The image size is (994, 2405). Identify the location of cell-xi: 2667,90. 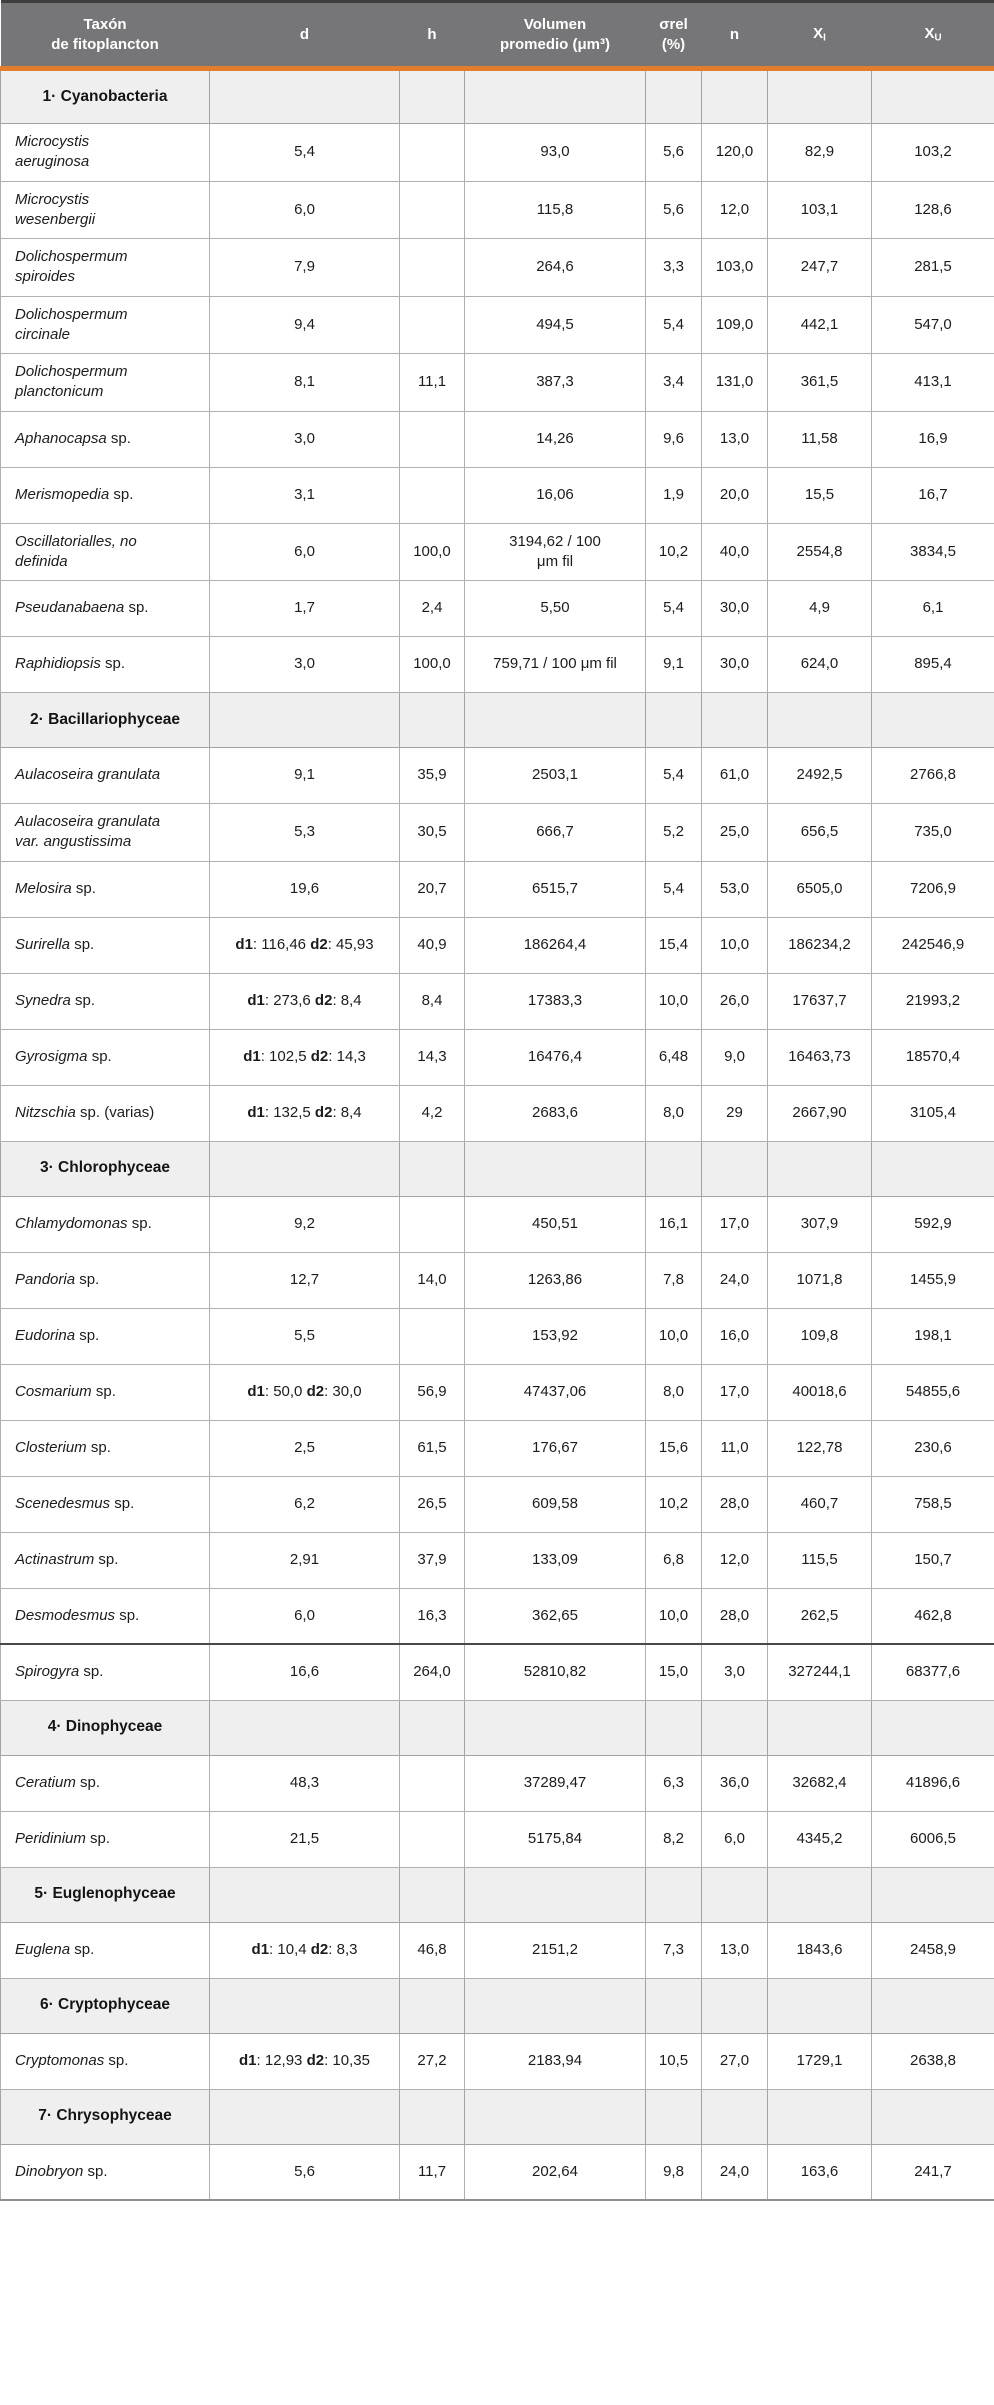
(819, 1113).